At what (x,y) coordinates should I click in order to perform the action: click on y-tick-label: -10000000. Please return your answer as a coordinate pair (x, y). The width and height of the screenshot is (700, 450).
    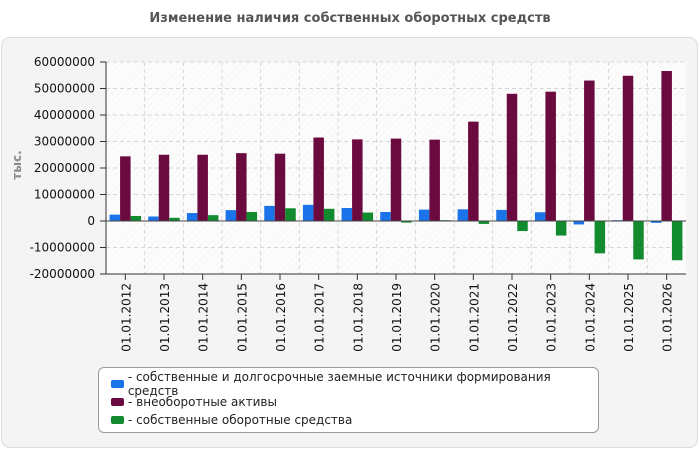
    Looking at the image, I should click on (62, 248).